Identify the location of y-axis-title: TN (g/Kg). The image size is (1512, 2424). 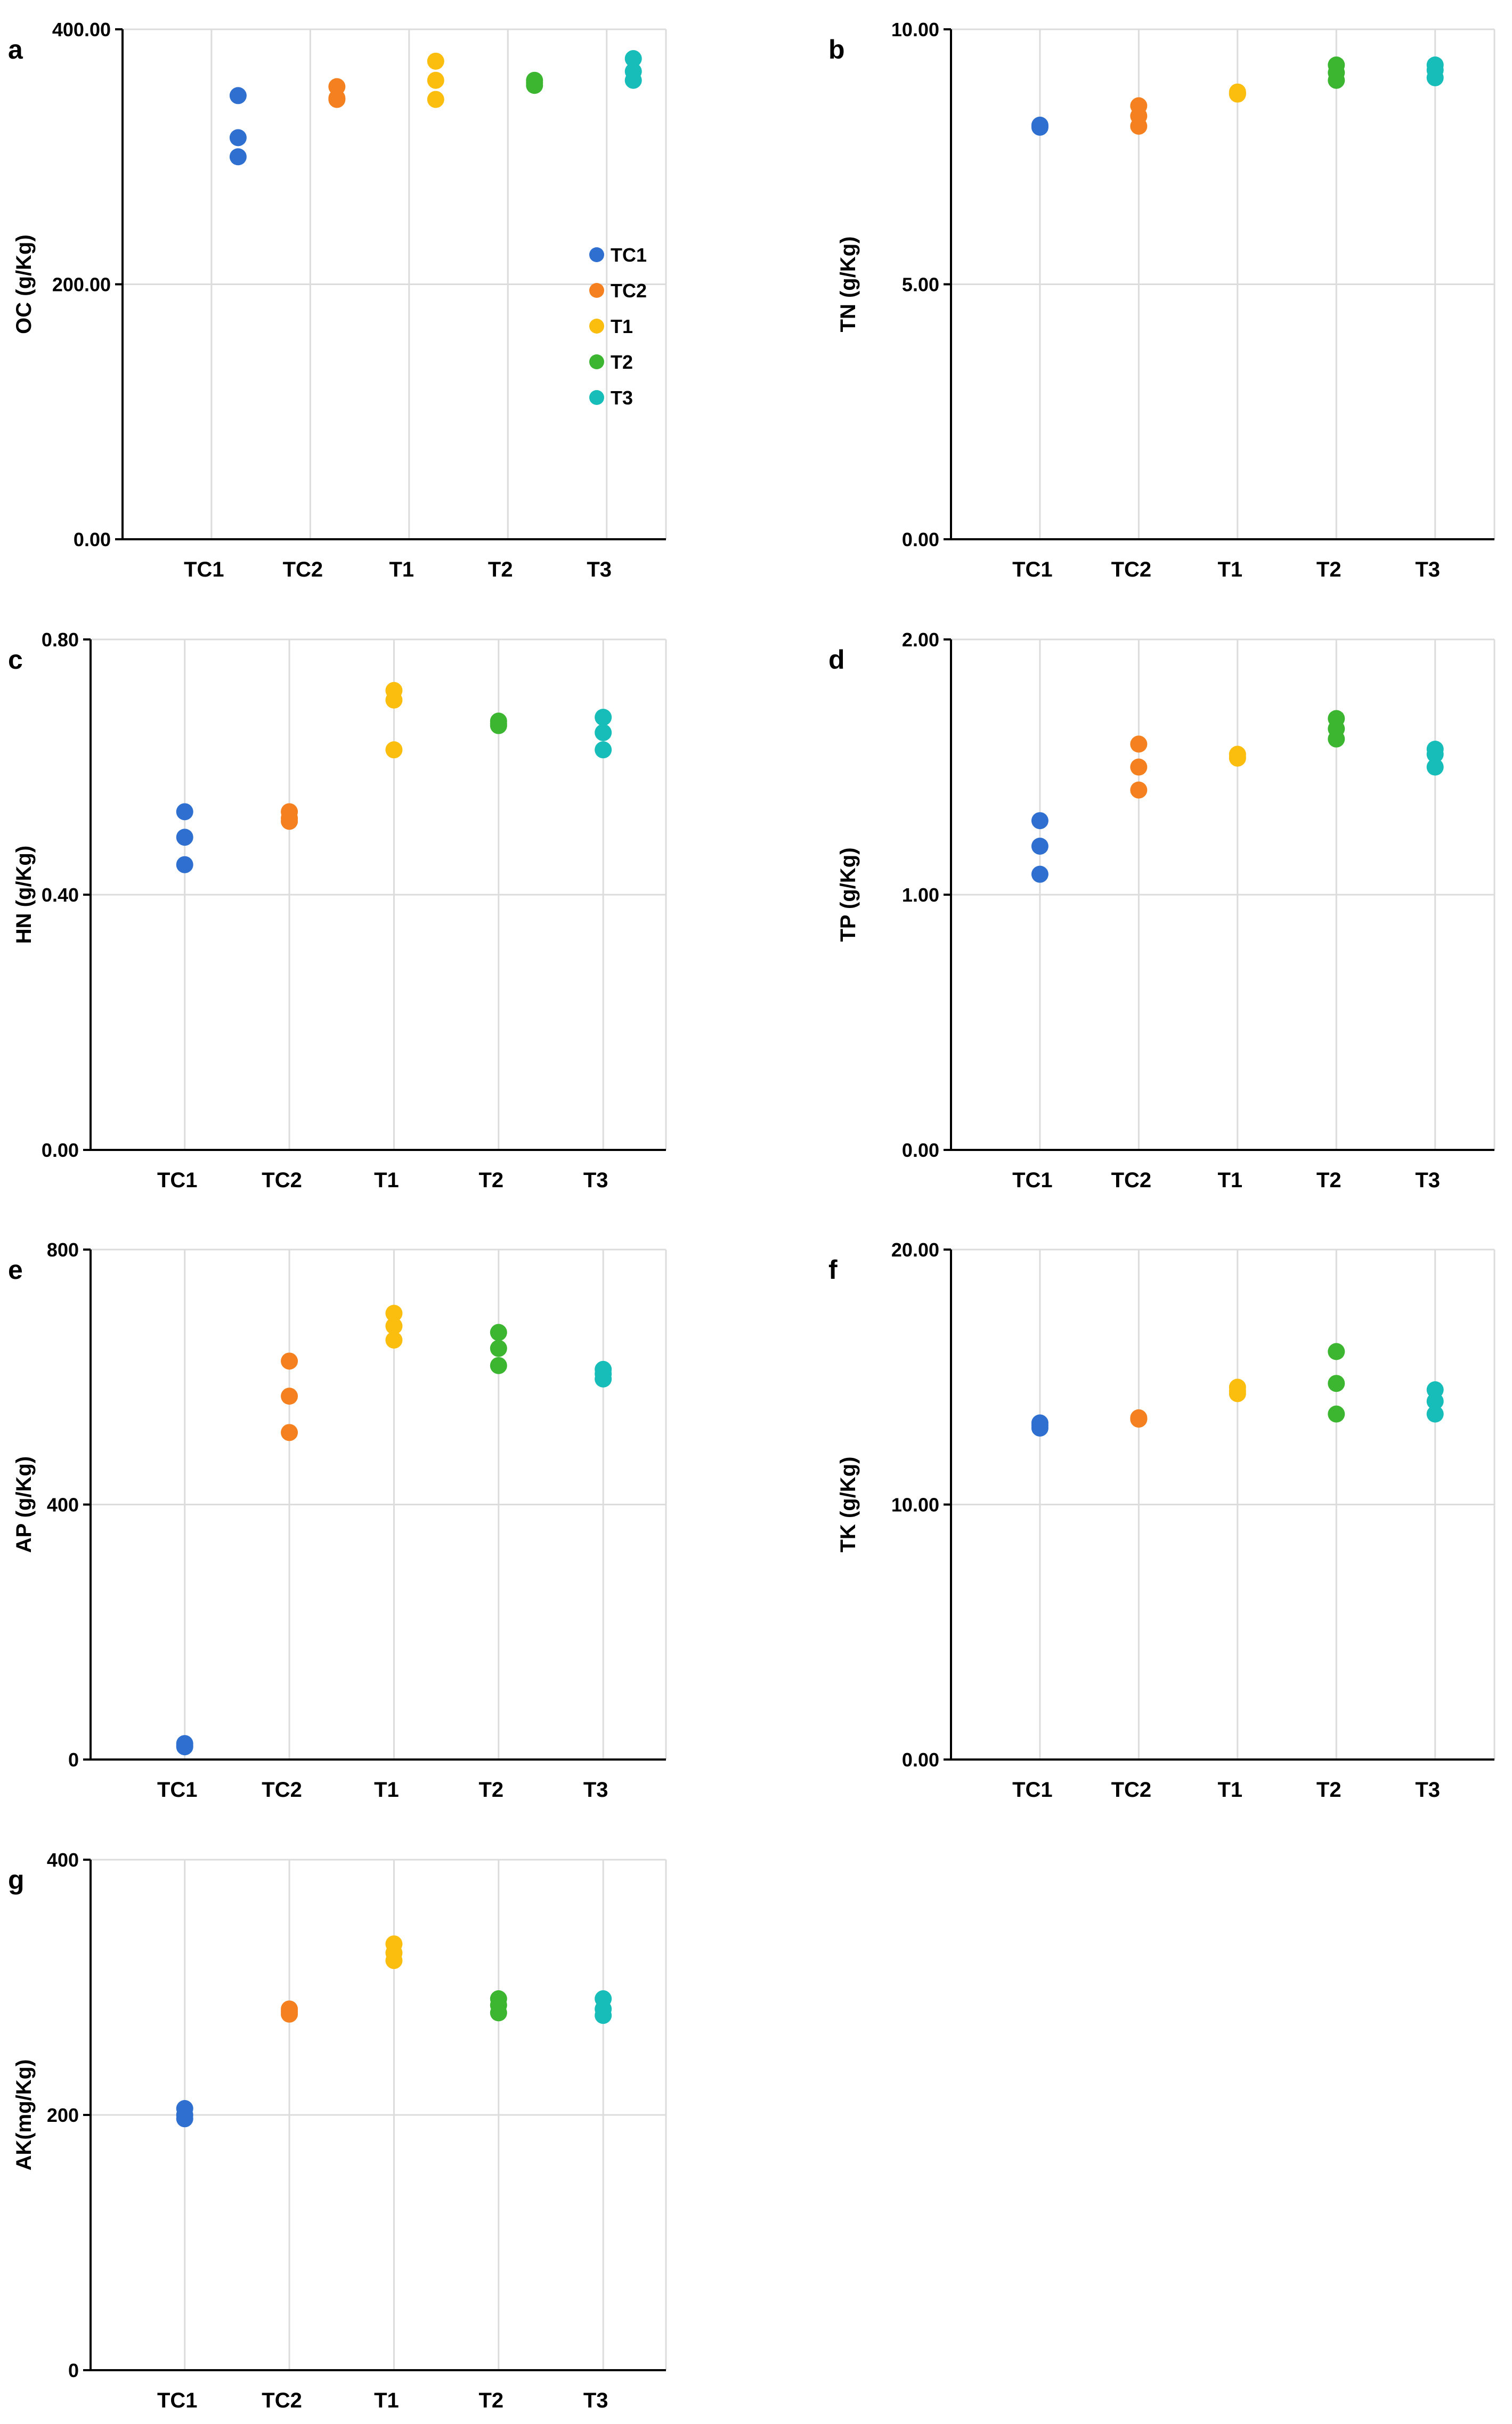
(848, 285).